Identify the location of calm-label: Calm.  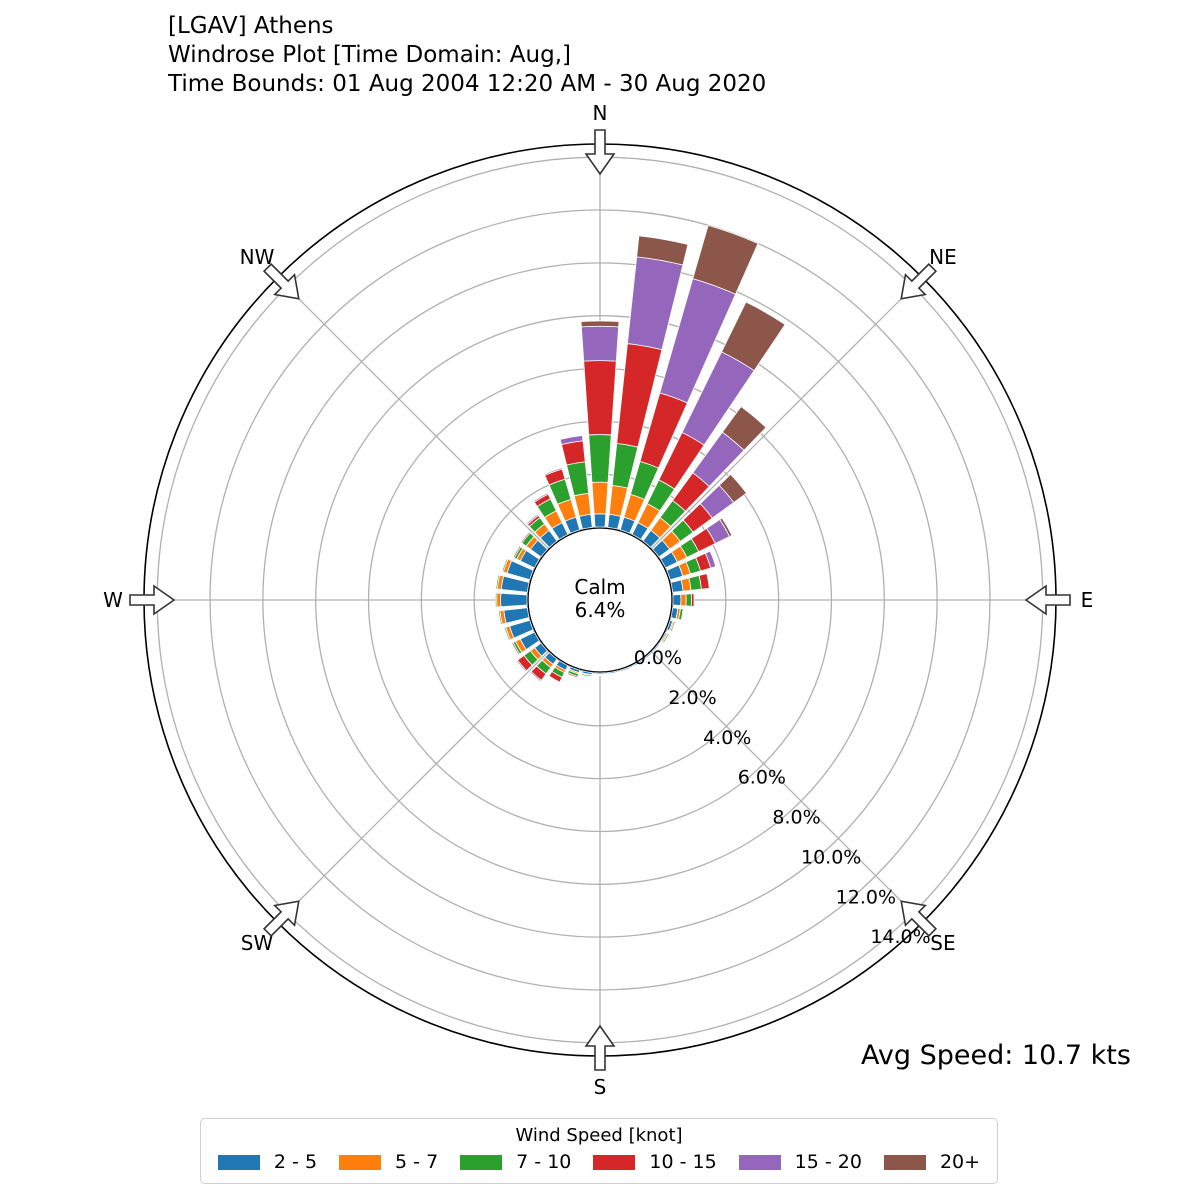
(599, 587).